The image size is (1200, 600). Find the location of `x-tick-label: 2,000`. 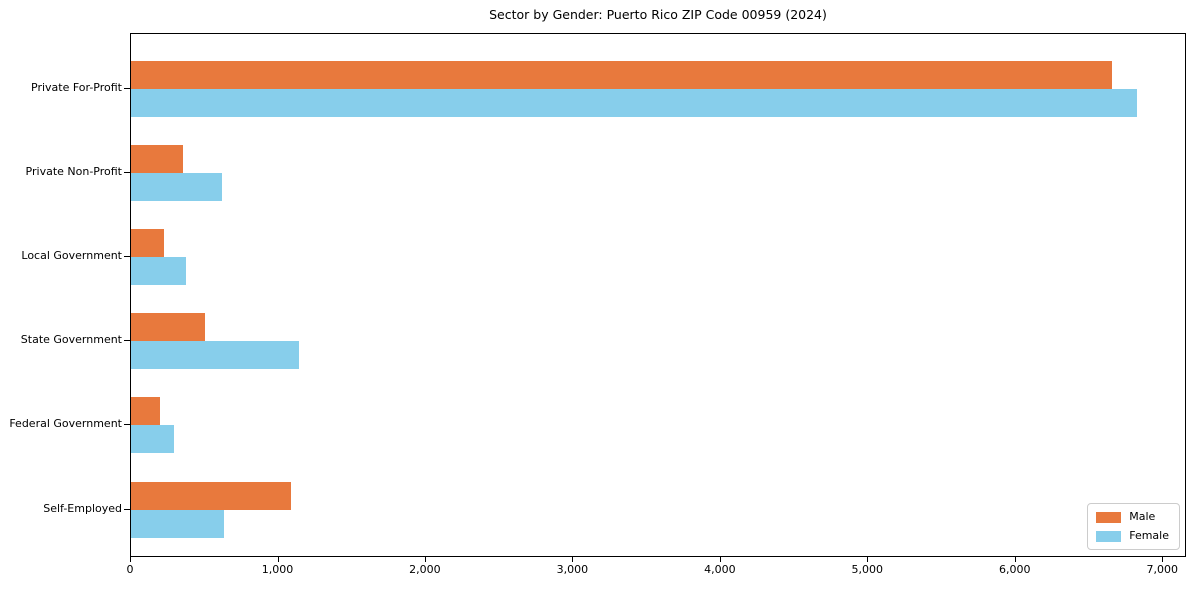

x-tick-label: 2,000 is located at coordinates (425, 569).